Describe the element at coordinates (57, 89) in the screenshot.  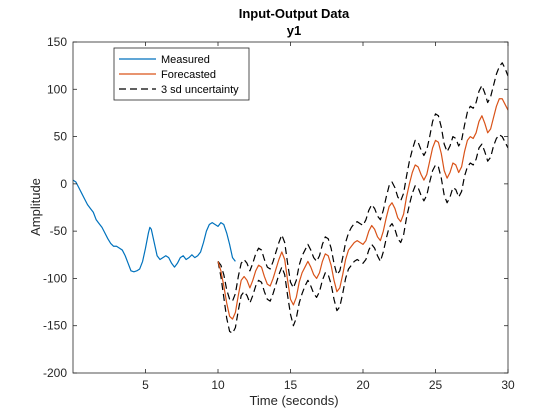
I see `y-tick-label: 100` at that location.